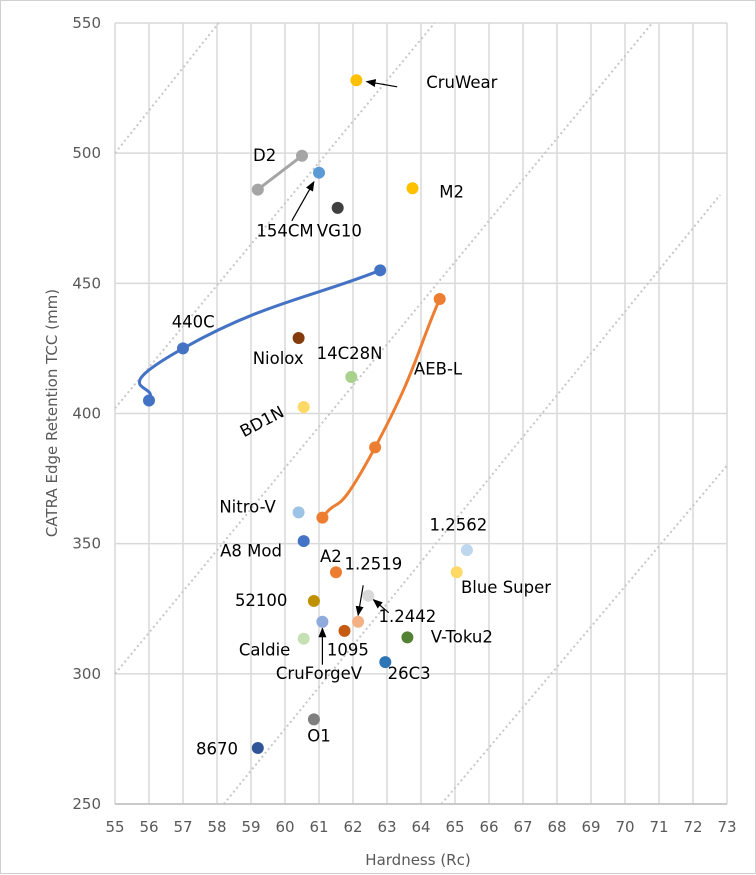  What do you see at coordinates (692, 827) in the screenshot?
I see `x-tick-label: 72` at bounding box center [692, 827].